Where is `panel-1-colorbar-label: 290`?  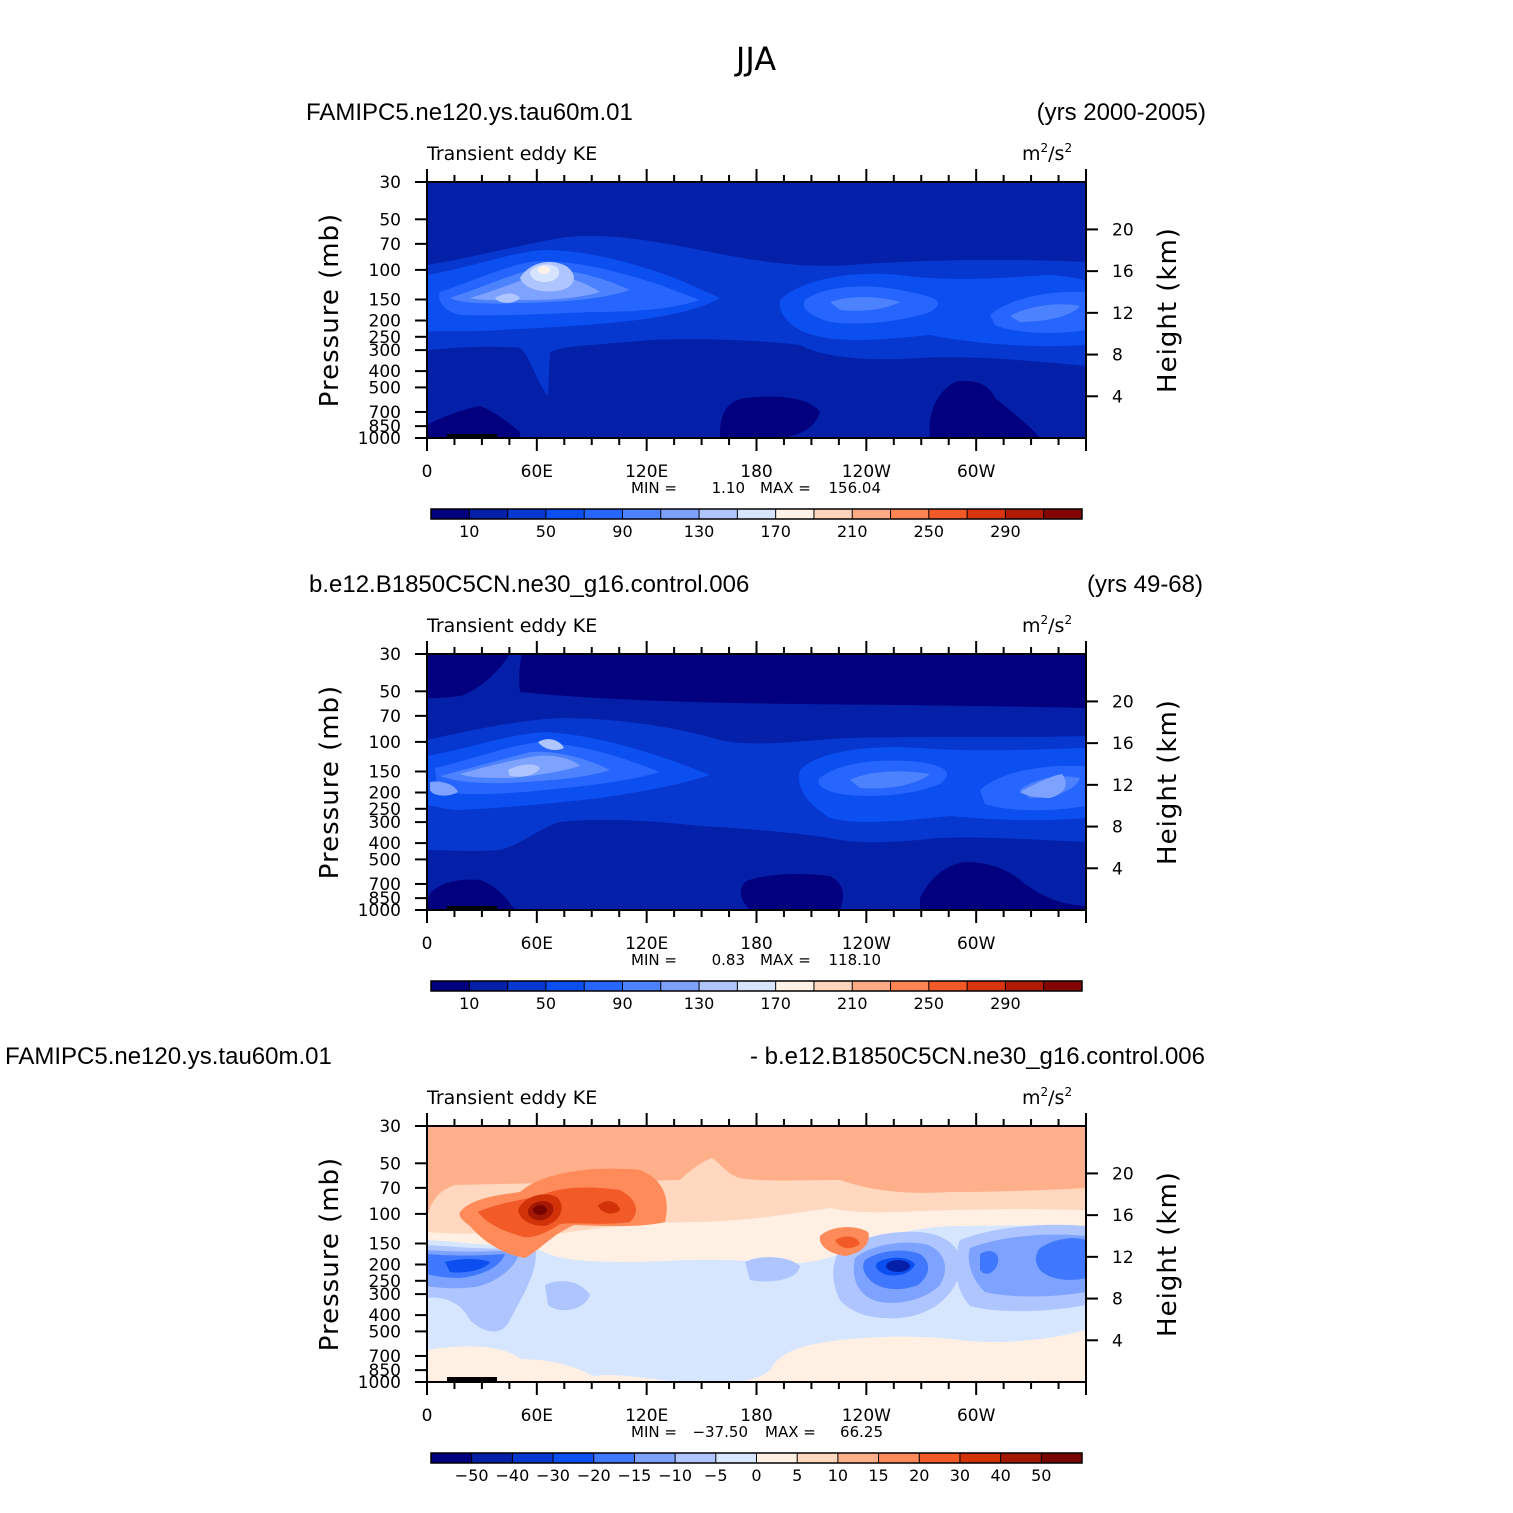
panel-1-colorbar-label: 290 is located at coordinates (1005, 531).